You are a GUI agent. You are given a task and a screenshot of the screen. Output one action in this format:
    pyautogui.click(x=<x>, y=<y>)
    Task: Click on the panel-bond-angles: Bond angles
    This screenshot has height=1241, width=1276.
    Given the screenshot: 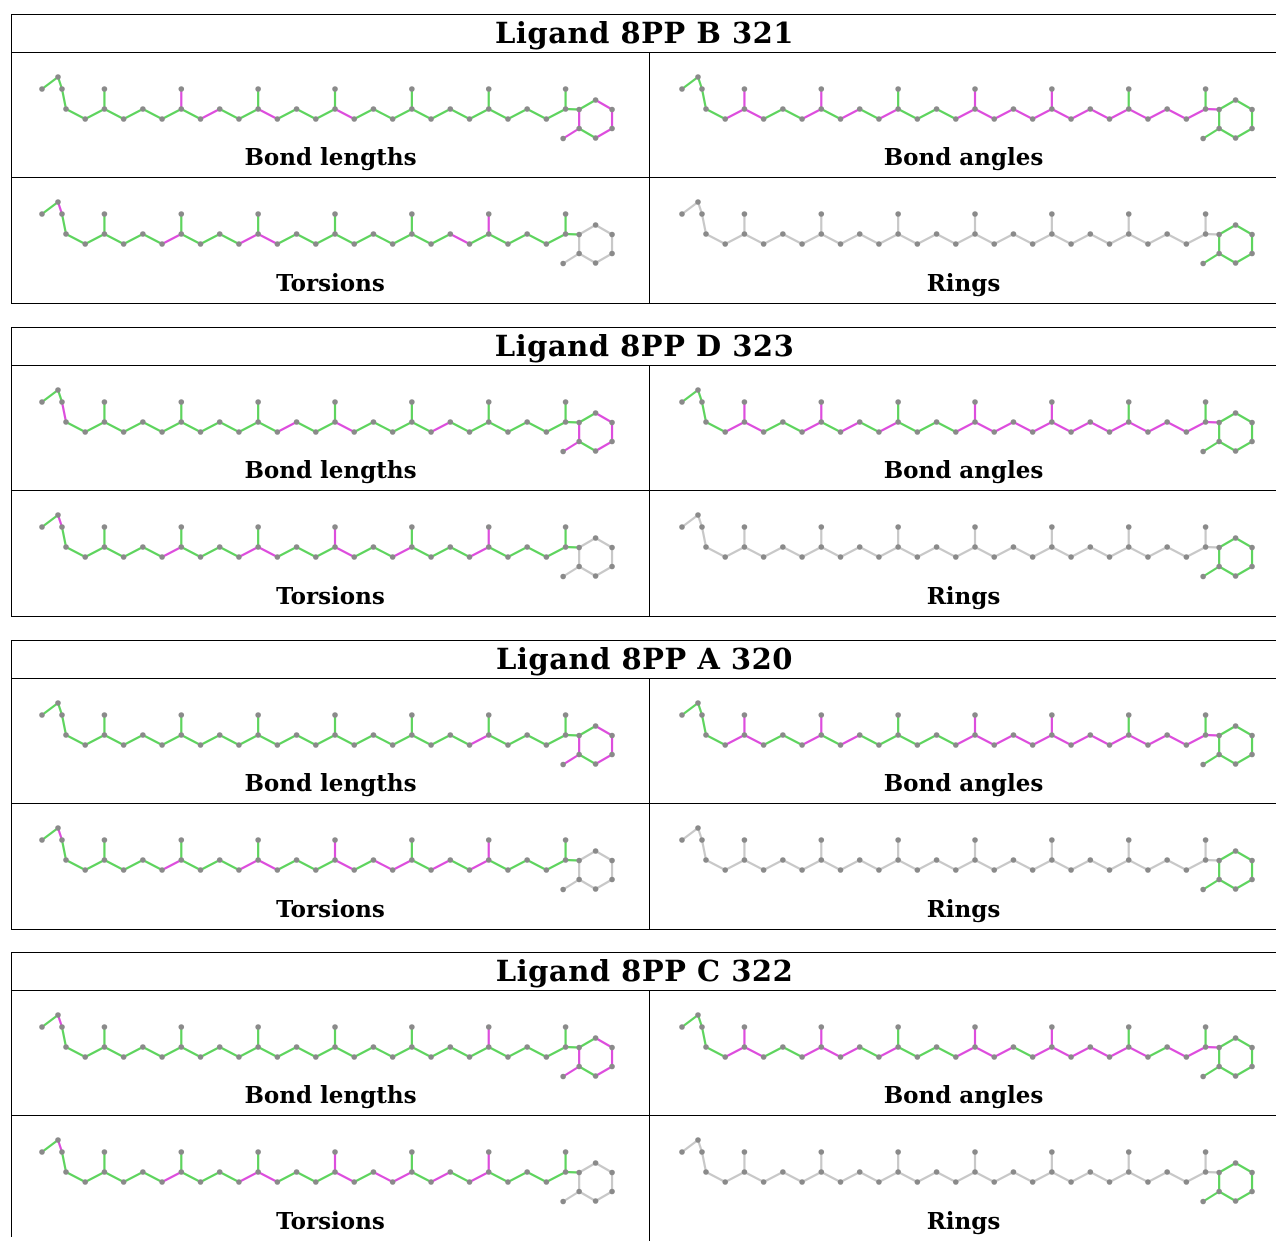 What is the action you would take?
    pyautogui.click(x=962, y=428)
    